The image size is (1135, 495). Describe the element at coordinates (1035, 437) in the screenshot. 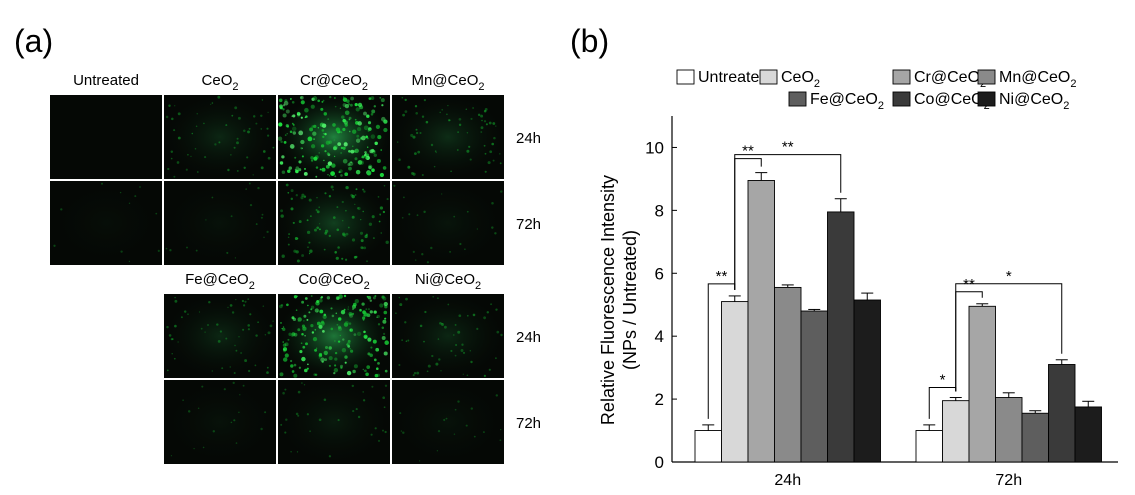

I see `bar-fe-ceo2-72h` at that location.